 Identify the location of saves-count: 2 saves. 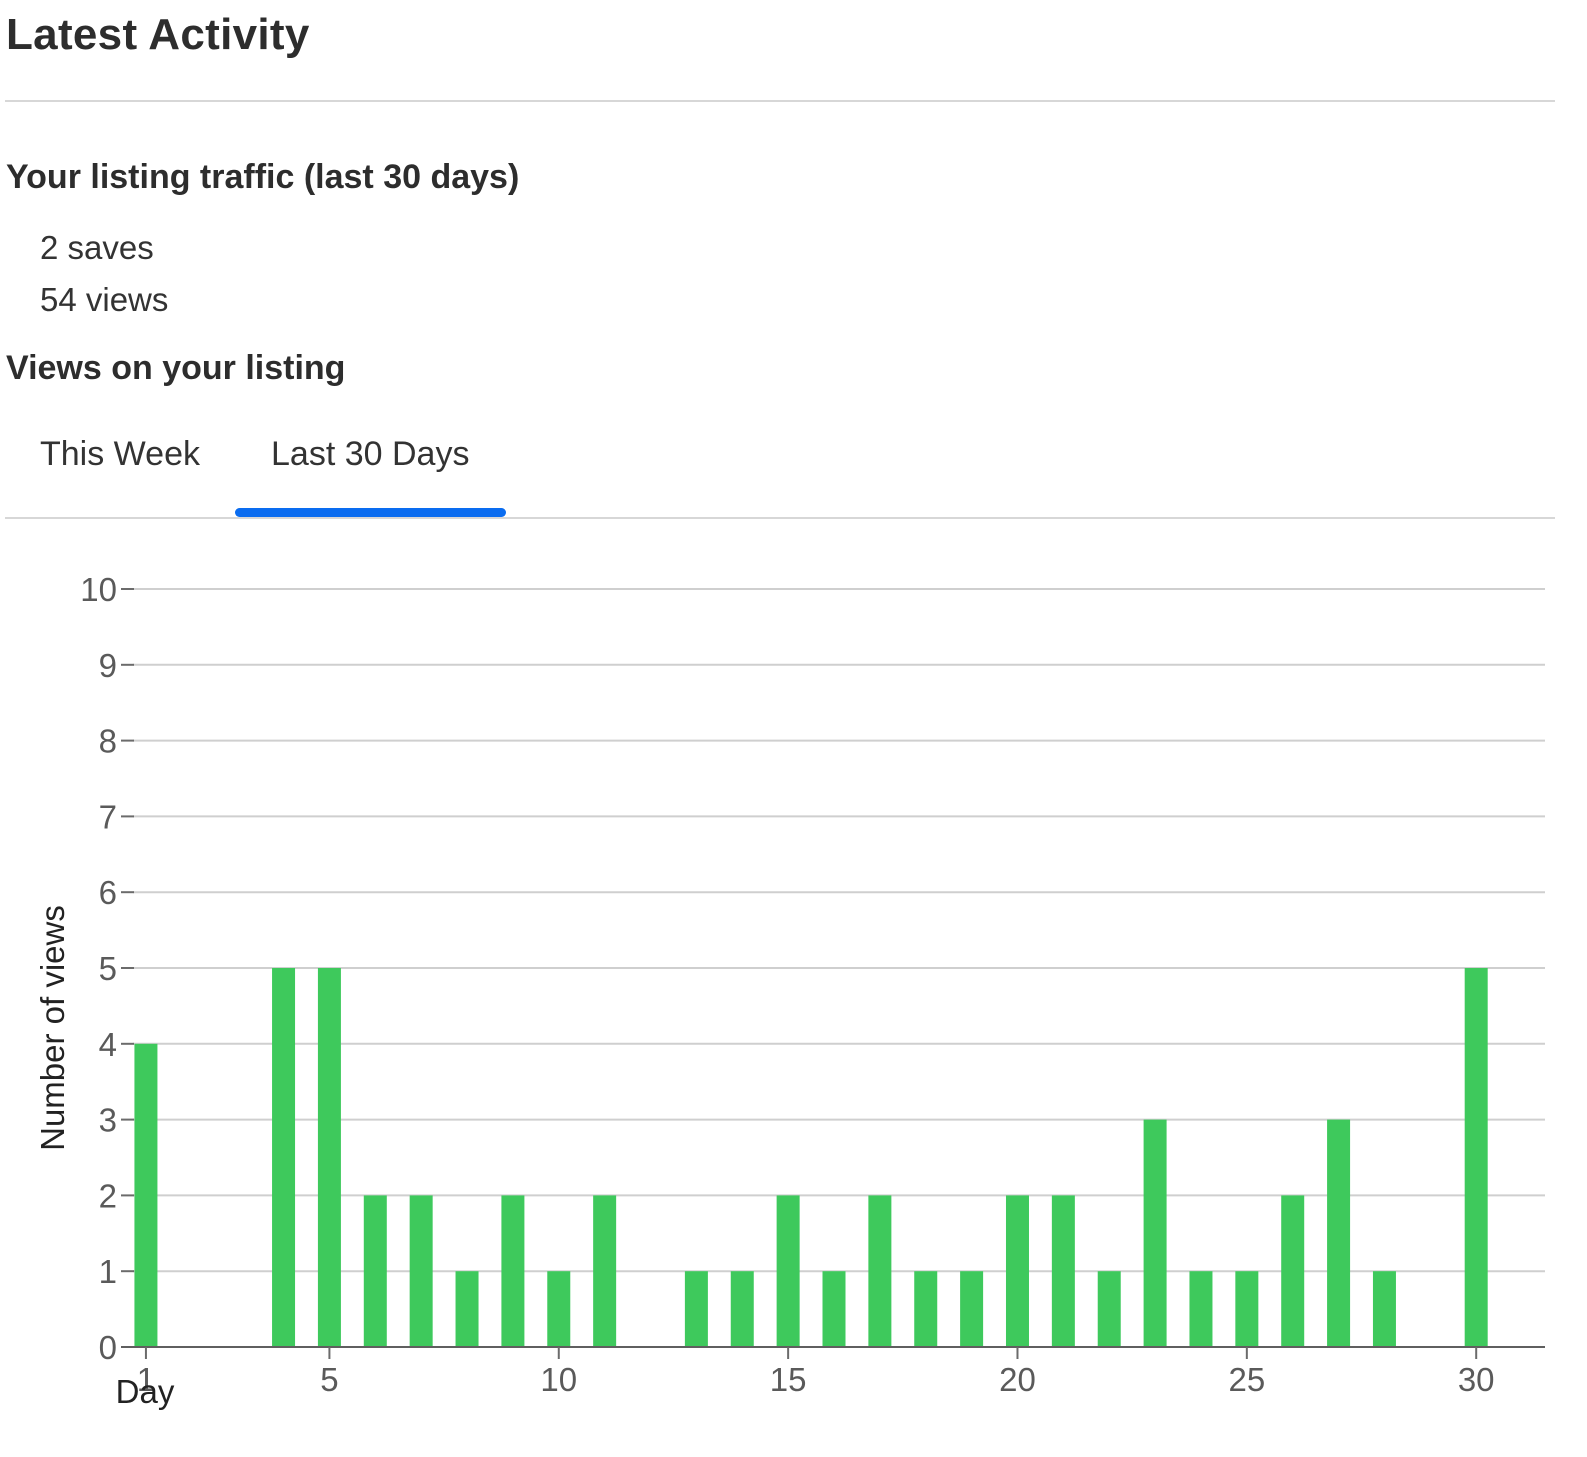
(97, 247).